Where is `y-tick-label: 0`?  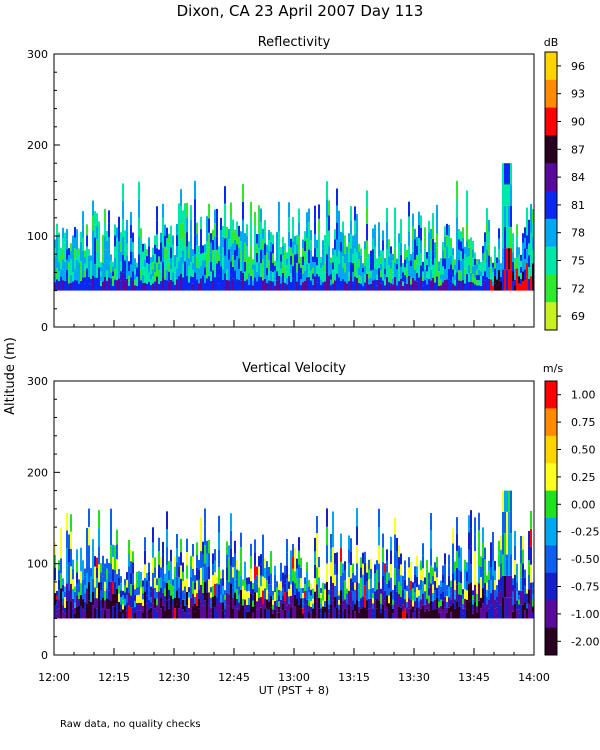 y-tick-label: 0 is located at coordinates (44, 327).